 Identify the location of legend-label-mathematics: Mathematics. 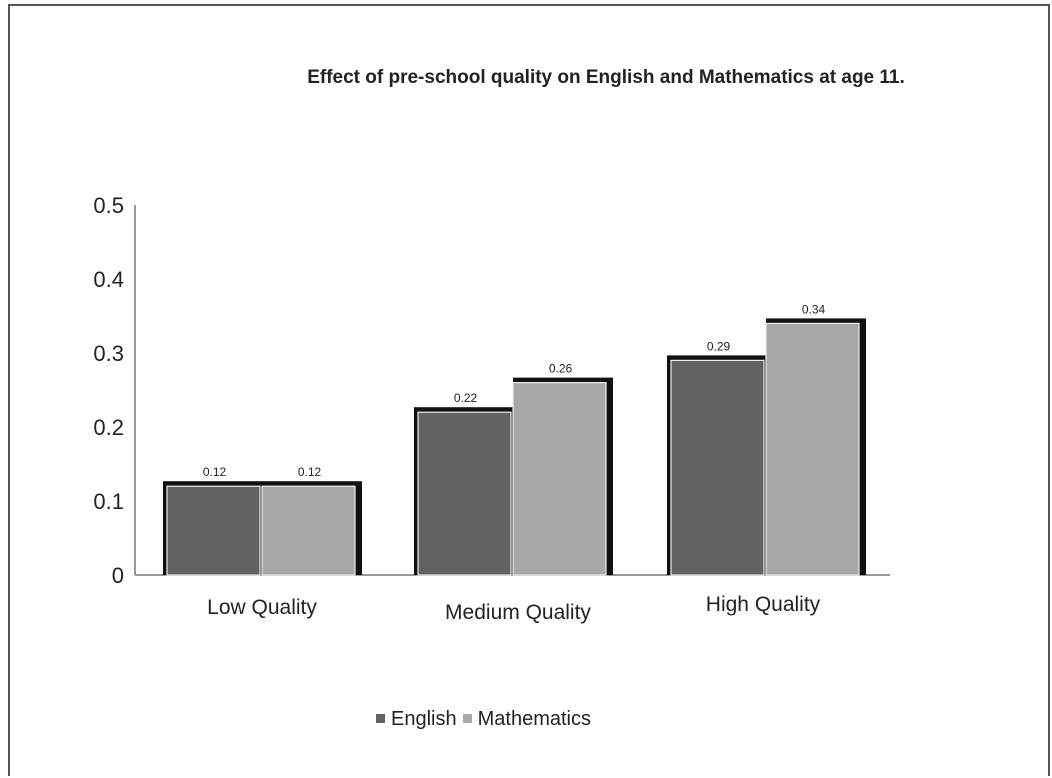
(534, 719).